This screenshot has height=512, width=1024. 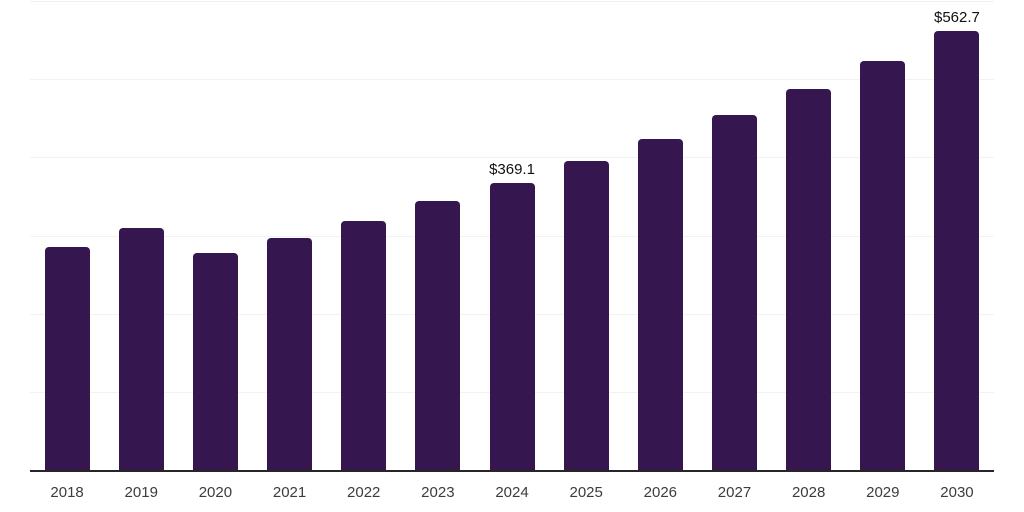 I want to click on bar-2028, so click(x=809, y=279).